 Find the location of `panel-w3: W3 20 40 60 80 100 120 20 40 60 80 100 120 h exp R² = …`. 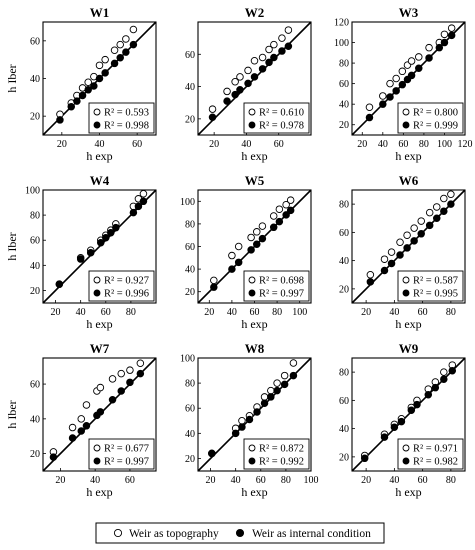

panel-w3: W3 20 40 60 80 100 120 20 40 60 80 100 120 h exp R² = … is located at coordinates (403, 84).